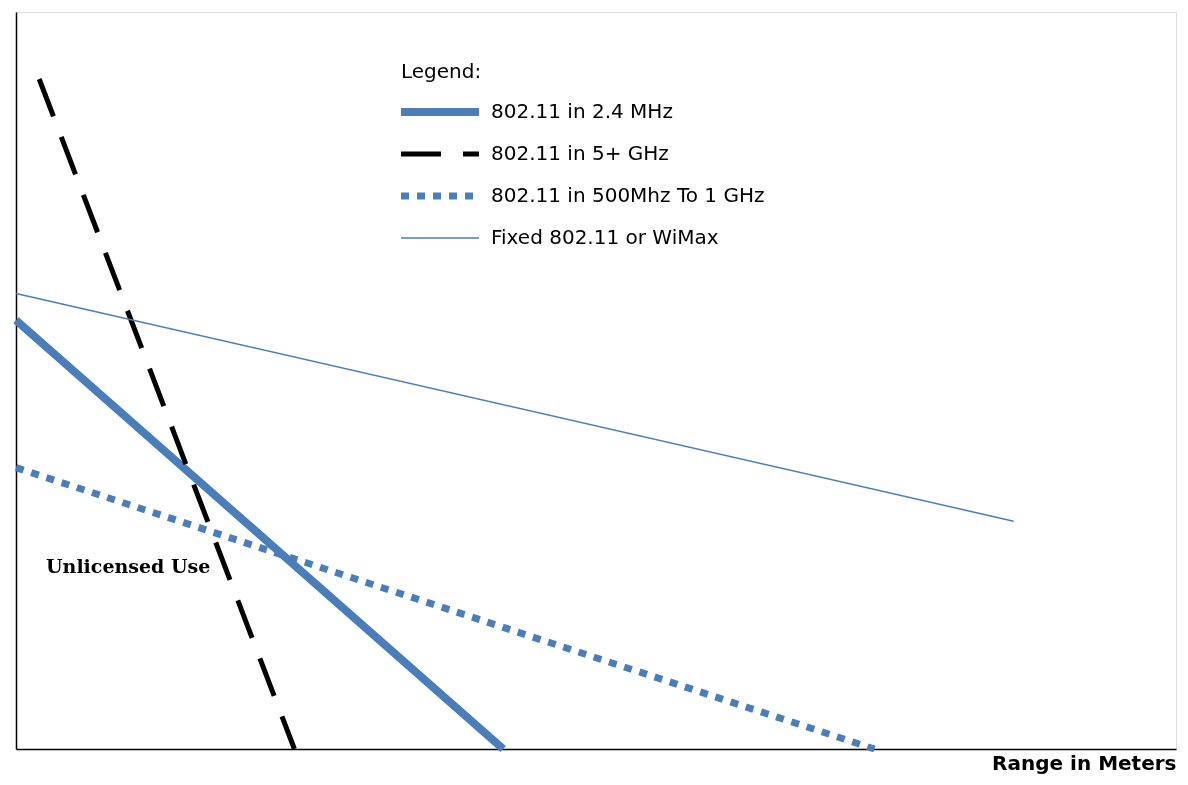 The width and height of the screenshot is (1188, 785). Describe the element at coordinates (441, 71) in the screenshot. I see `legend-title: Legend:` at that location.